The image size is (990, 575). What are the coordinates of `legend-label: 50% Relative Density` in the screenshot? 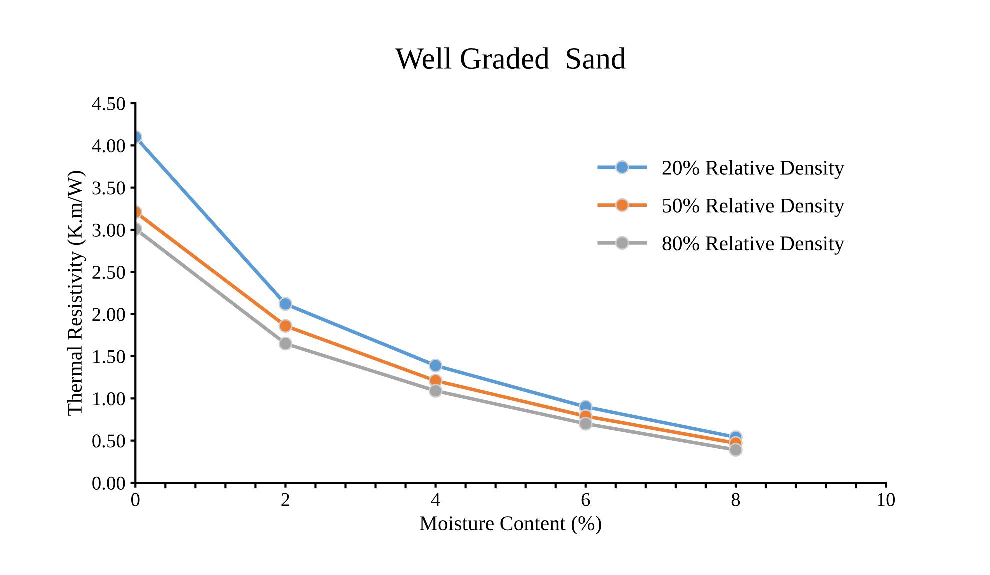 It's located at (754, 208).